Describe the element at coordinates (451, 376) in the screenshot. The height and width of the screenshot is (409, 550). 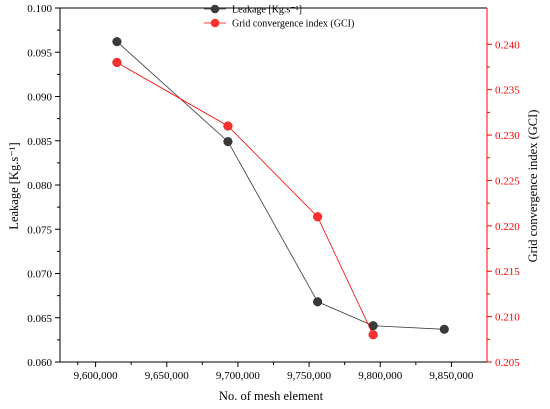
I see `x-tick-label: 9,850,000` at that location.